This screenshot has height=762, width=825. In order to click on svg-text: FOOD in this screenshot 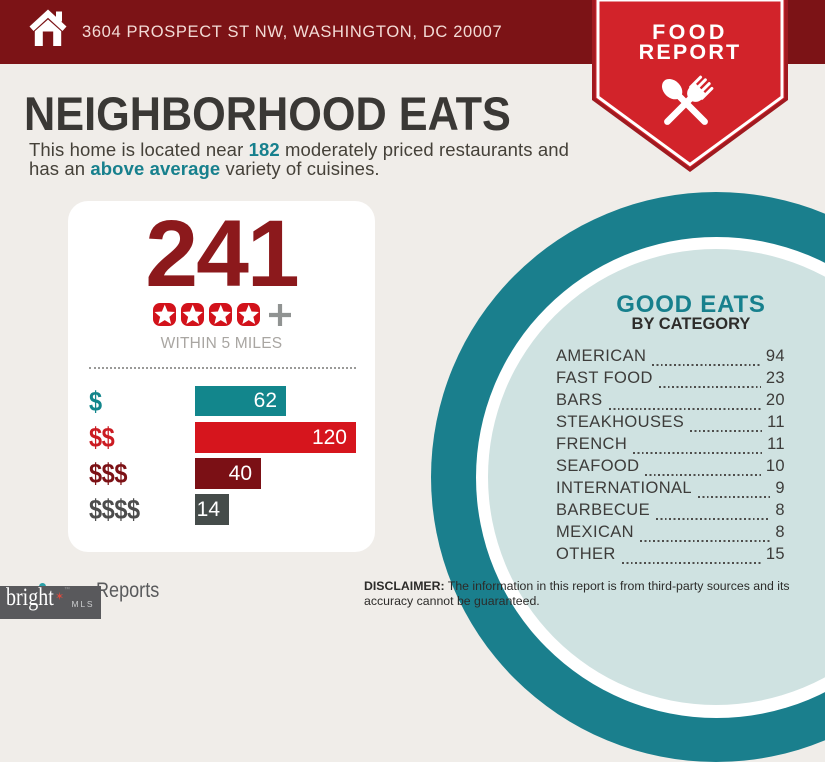, I will do `click(690, 32)`.